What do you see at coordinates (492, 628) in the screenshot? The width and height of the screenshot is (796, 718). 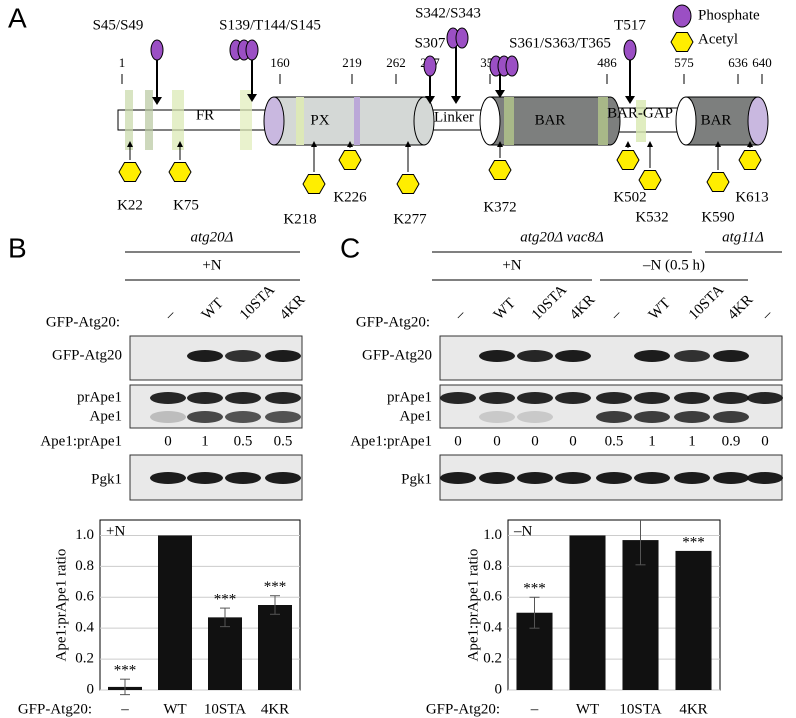 I see `y-tick-label: 0.4` at bounding box center [492, 628].